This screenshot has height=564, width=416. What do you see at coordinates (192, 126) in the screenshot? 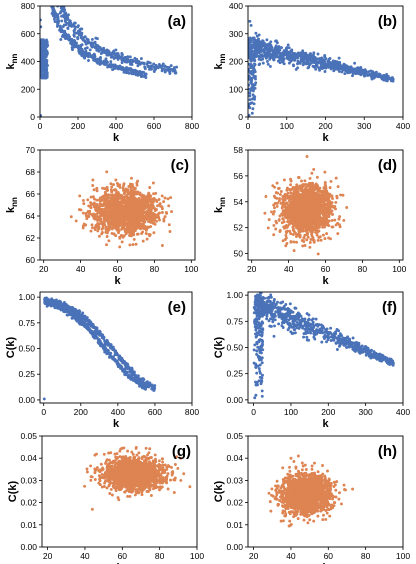
I see `x-tick-label: 800` at bounding box center [192, 126].